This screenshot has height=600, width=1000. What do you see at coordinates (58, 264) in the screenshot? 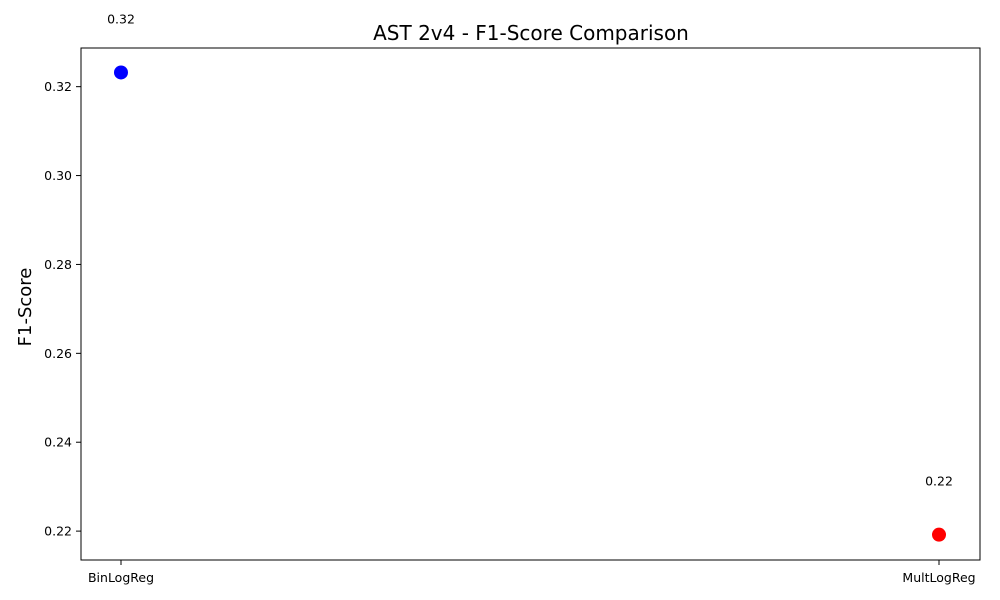
I see `y-tick-label: 0.28` at bounding box center [58, 264].